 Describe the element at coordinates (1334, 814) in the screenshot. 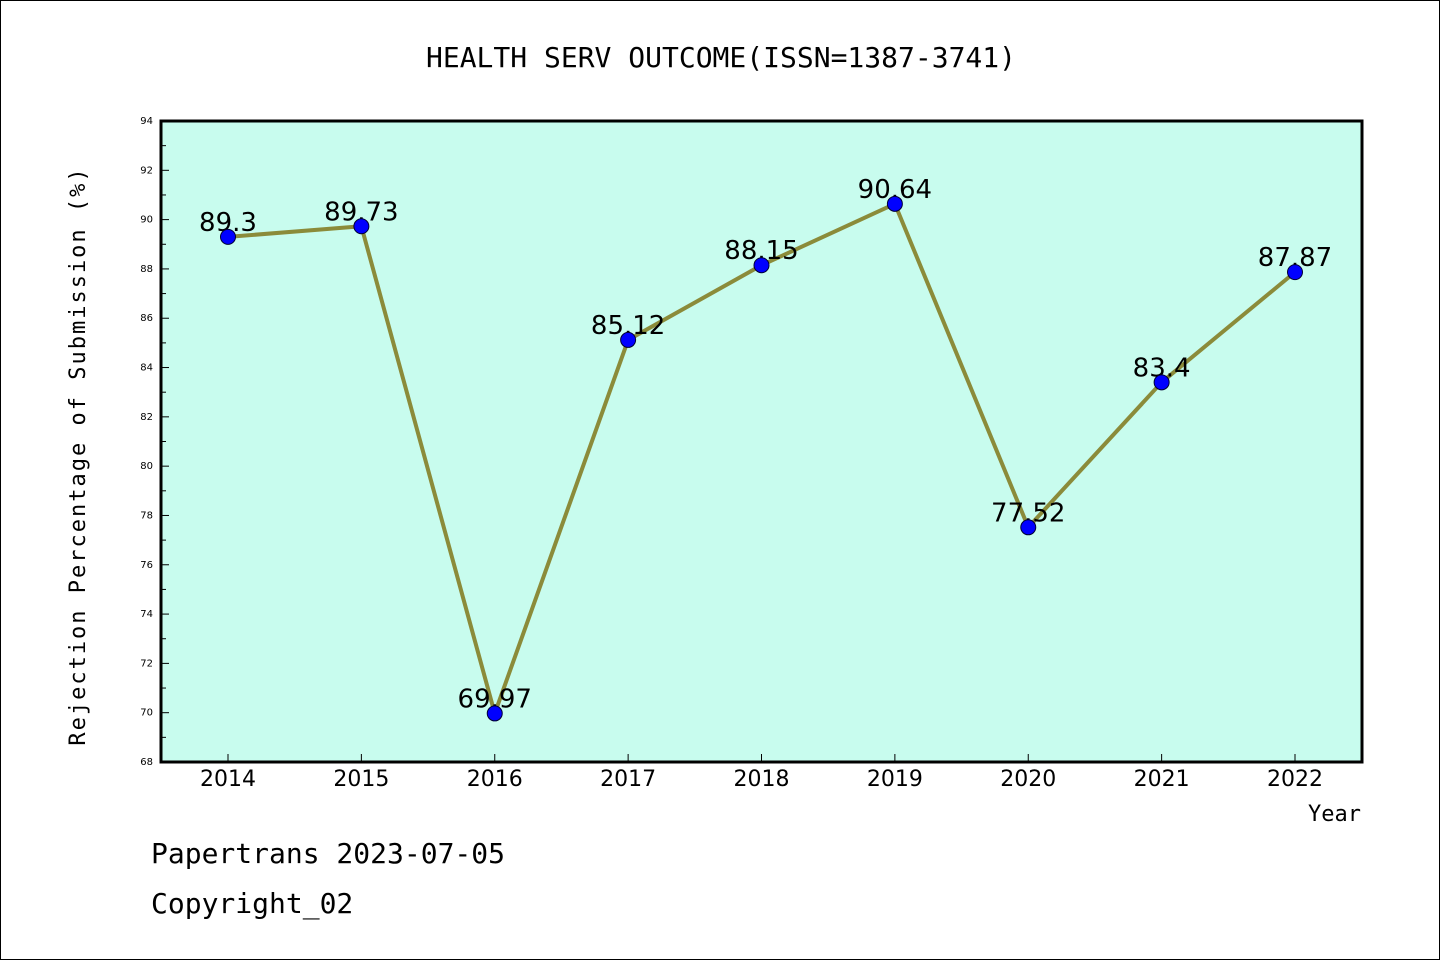

I see `x-axis-label: Year` at that location.